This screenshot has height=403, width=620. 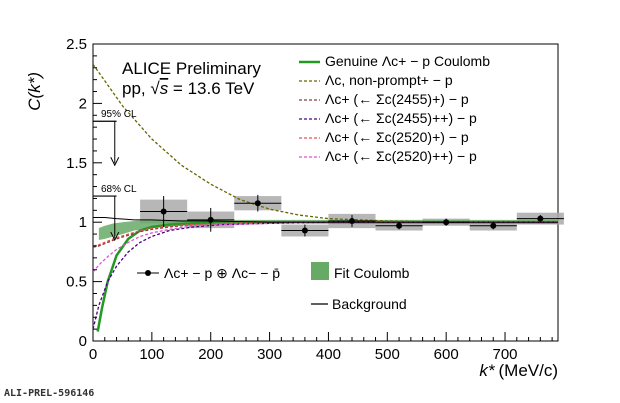 What do you see at coordinates (401, 156) in the screenshot?
I see `legend-label-sigma2520pp: Λc+ (← Σc(2520)++) − p` at bounding box center [401, 156].